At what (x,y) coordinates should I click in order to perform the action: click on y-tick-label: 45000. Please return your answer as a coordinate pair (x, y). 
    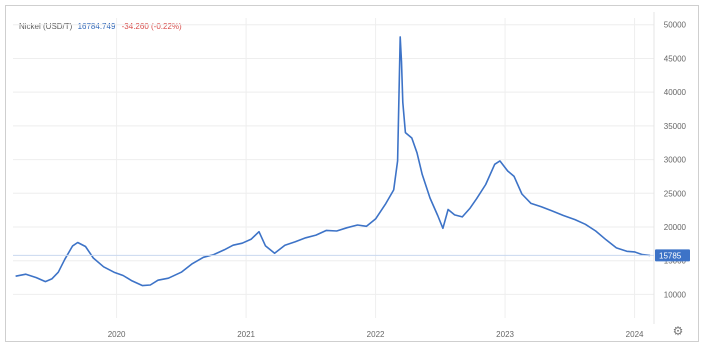
    Looking at the image, I should click on (675, 58).